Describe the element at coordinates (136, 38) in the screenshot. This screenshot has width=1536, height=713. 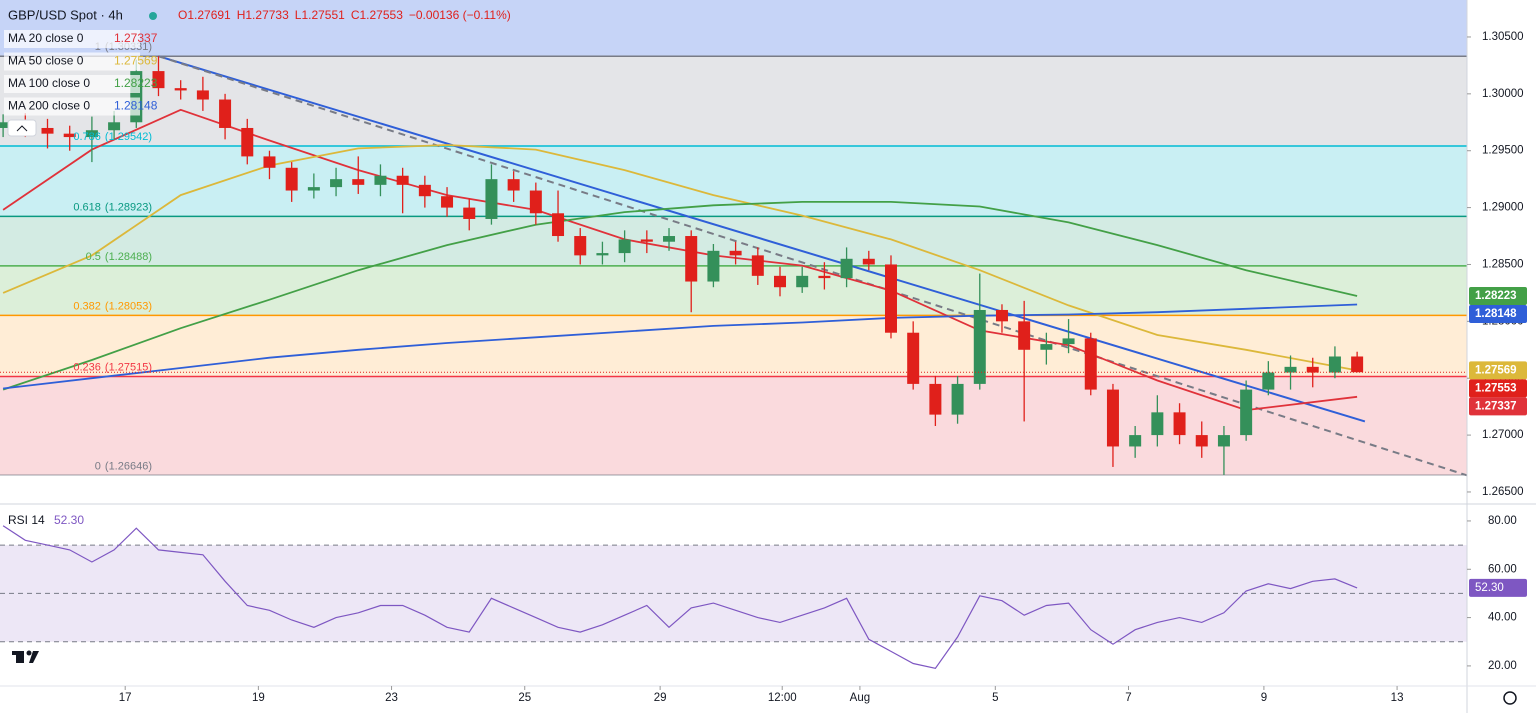
I see `legend-value: 1.27337` at that location.